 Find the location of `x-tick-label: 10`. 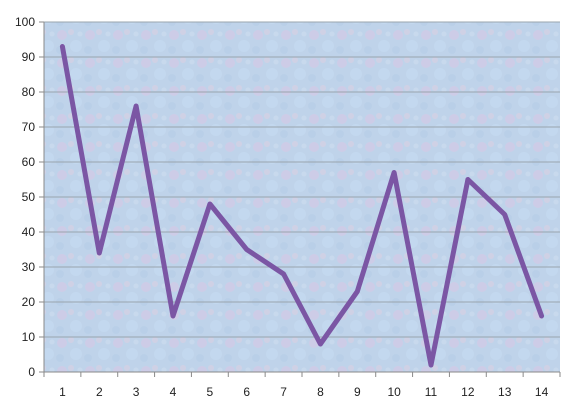

x-tick-label: 10 is located at coordinates (394, 392).